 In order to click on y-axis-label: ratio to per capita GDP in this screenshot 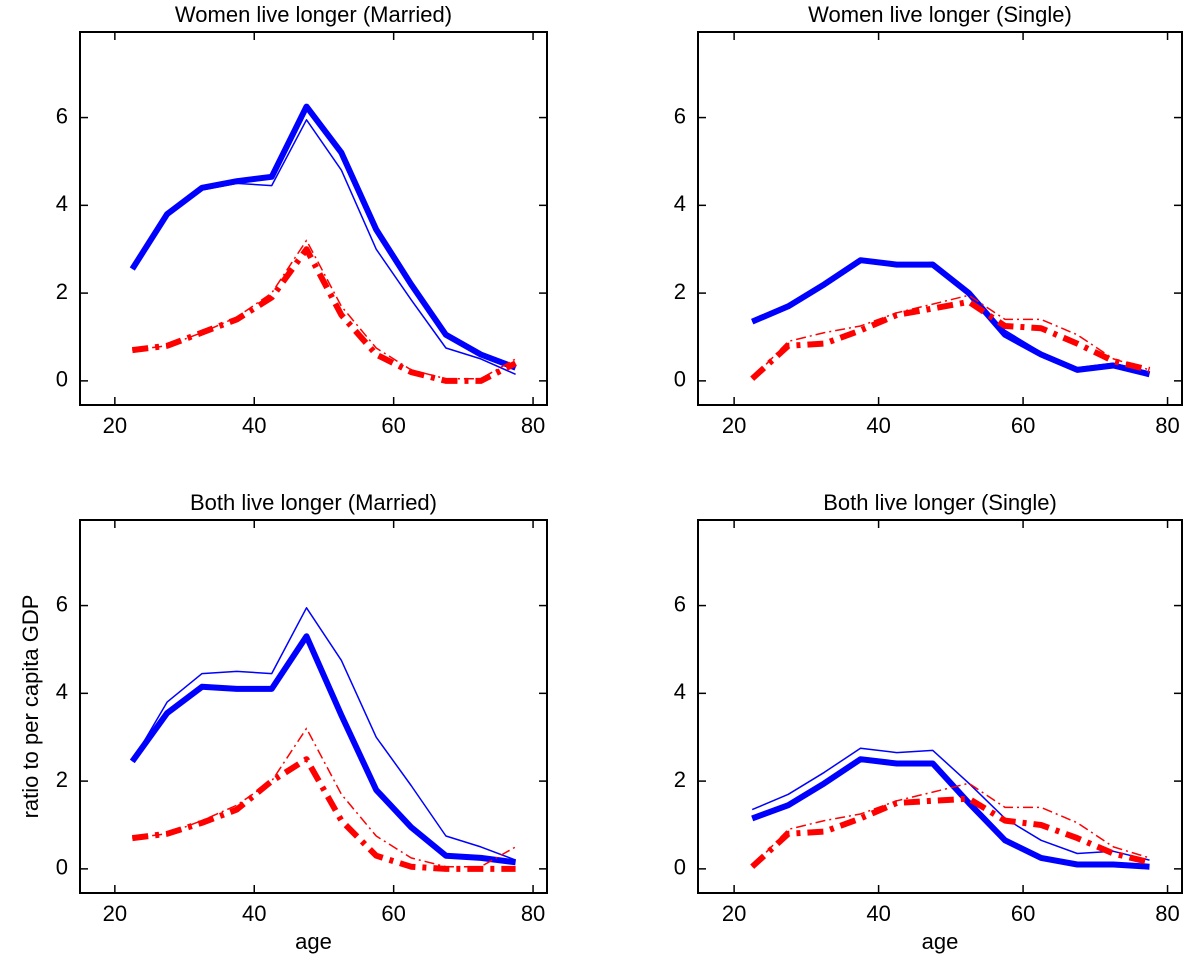, I will do `click(30, 707)`.